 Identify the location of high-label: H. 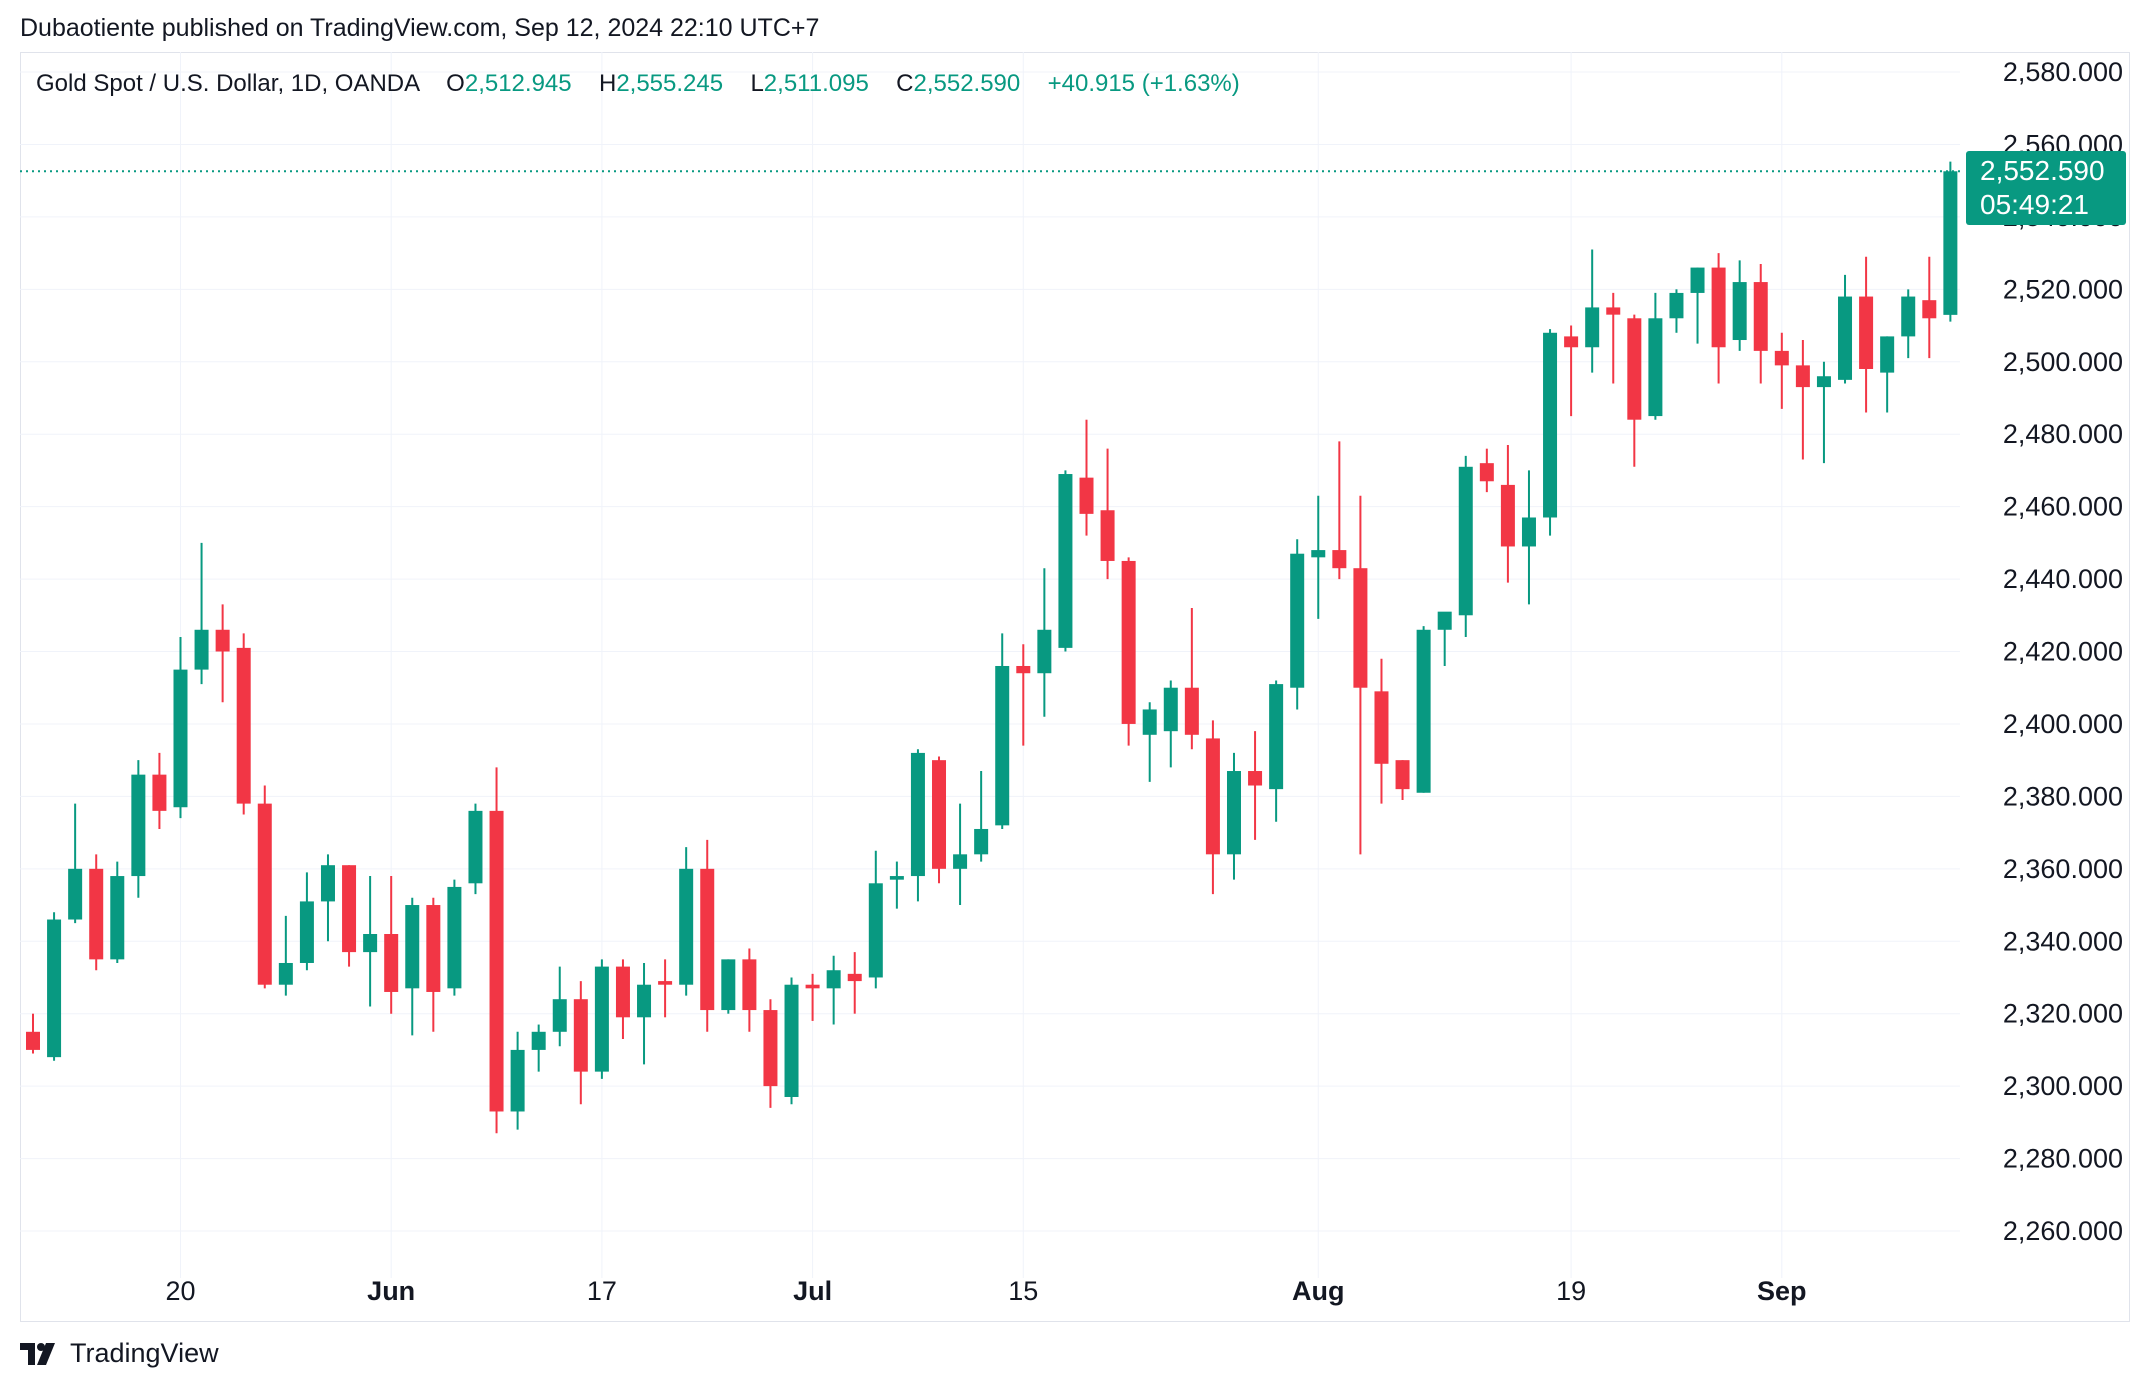
(607, 83).